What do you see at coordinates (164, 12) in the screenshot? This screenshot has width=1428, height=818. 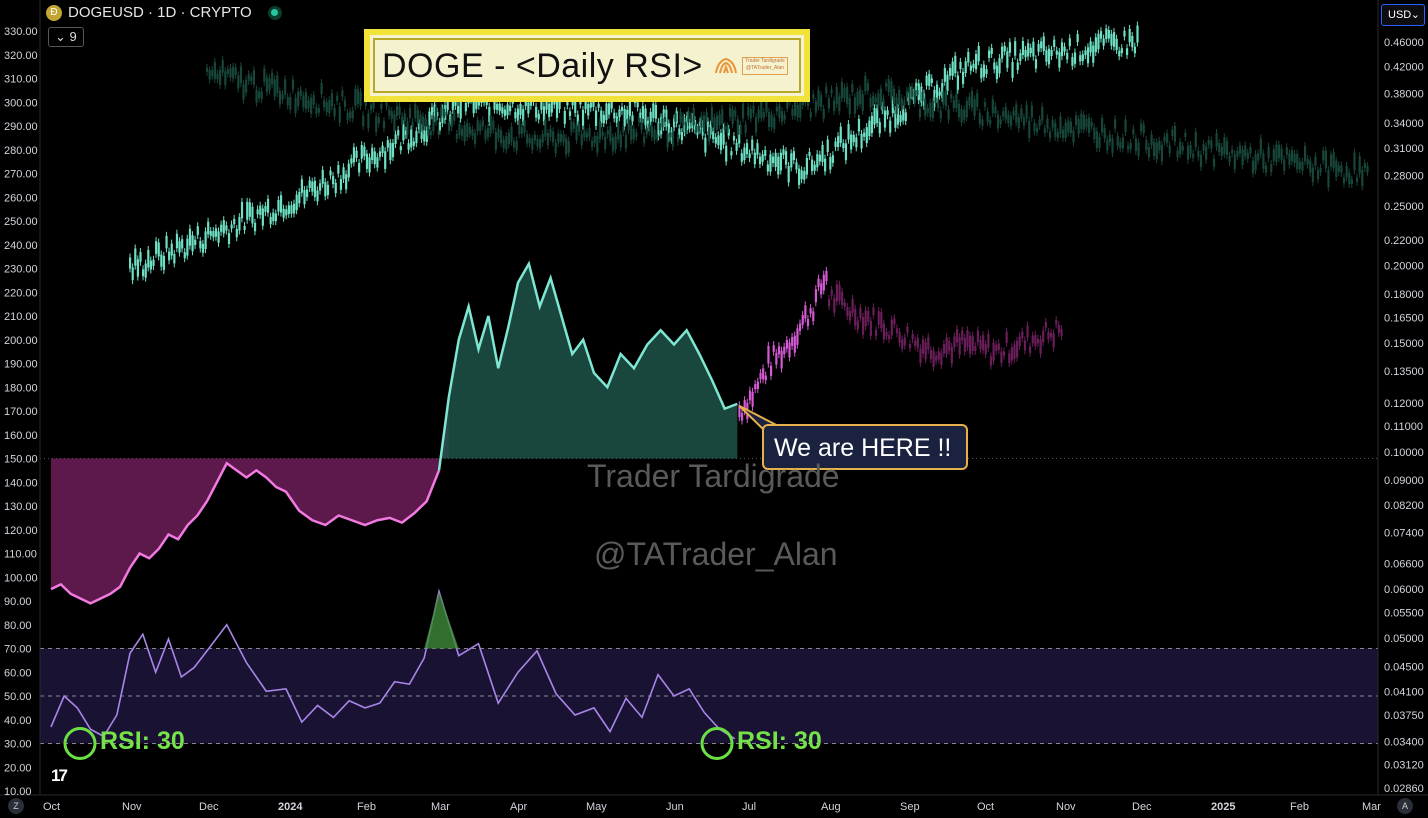 I see `symbol-header: Ð DOGEUSD · 1D · CRYPTO` at bounding box center [164, 12].